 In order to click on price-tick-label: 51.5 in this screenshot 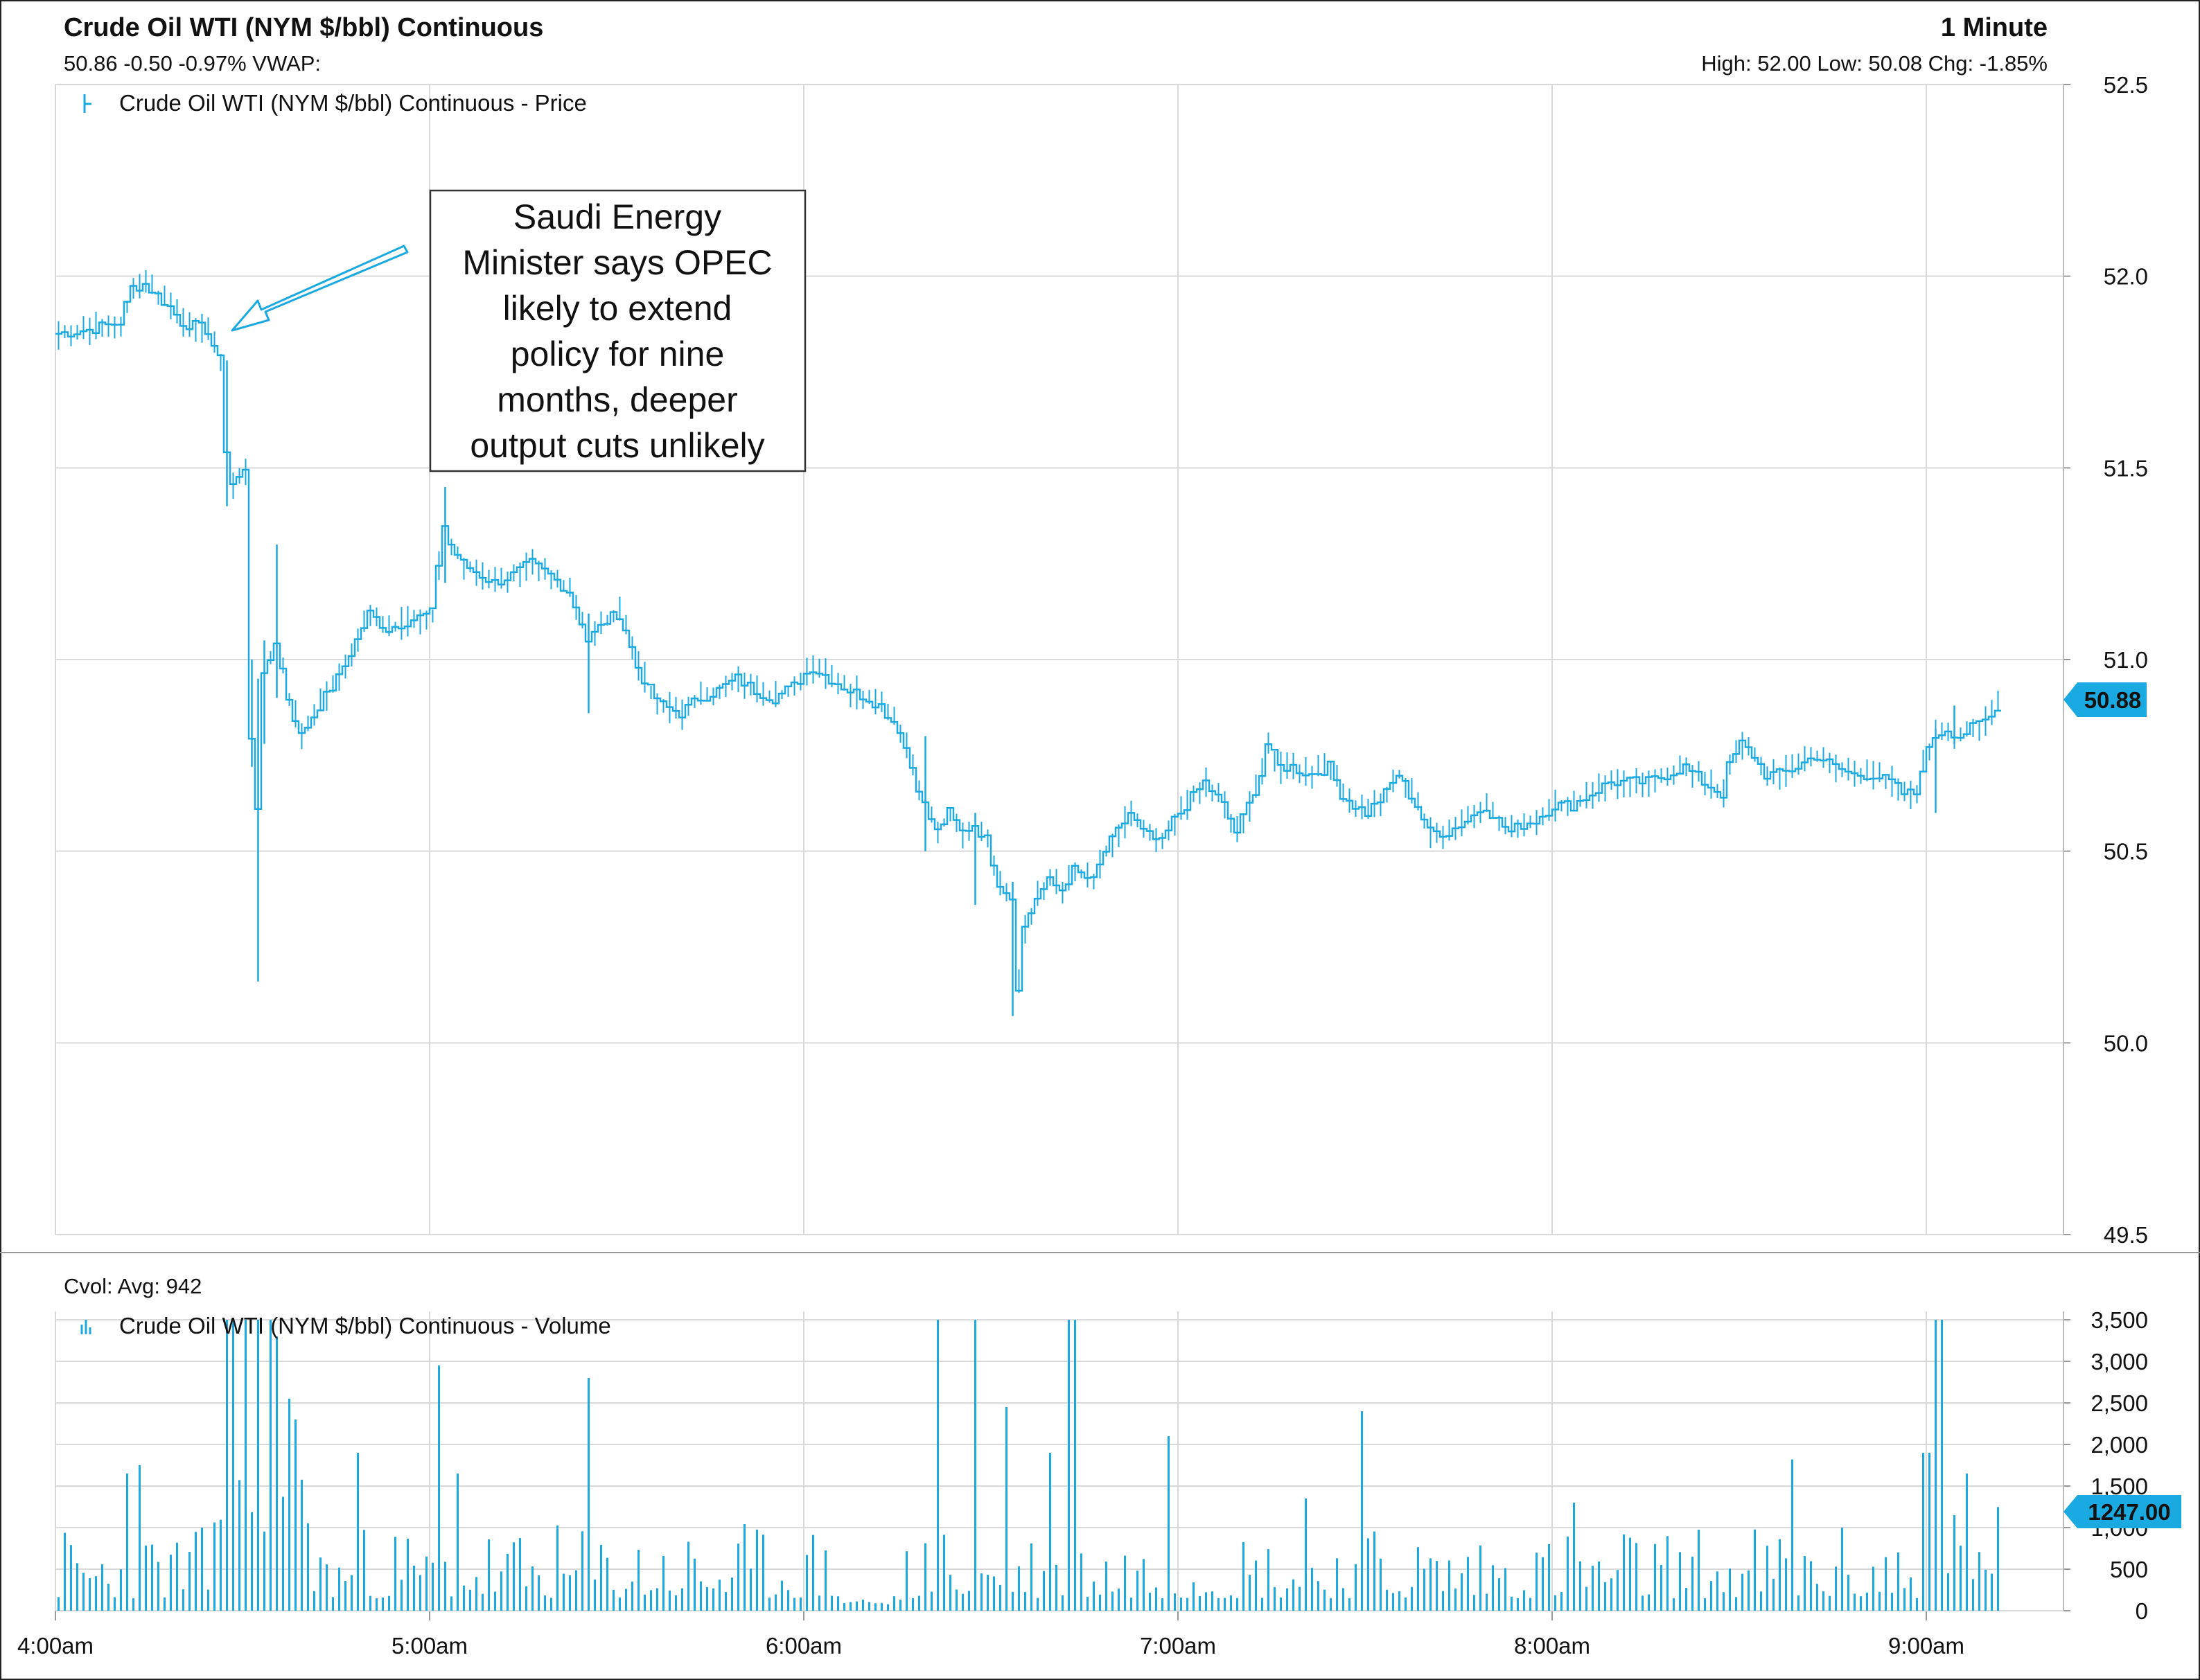, I will do `click(2126, 468)`.